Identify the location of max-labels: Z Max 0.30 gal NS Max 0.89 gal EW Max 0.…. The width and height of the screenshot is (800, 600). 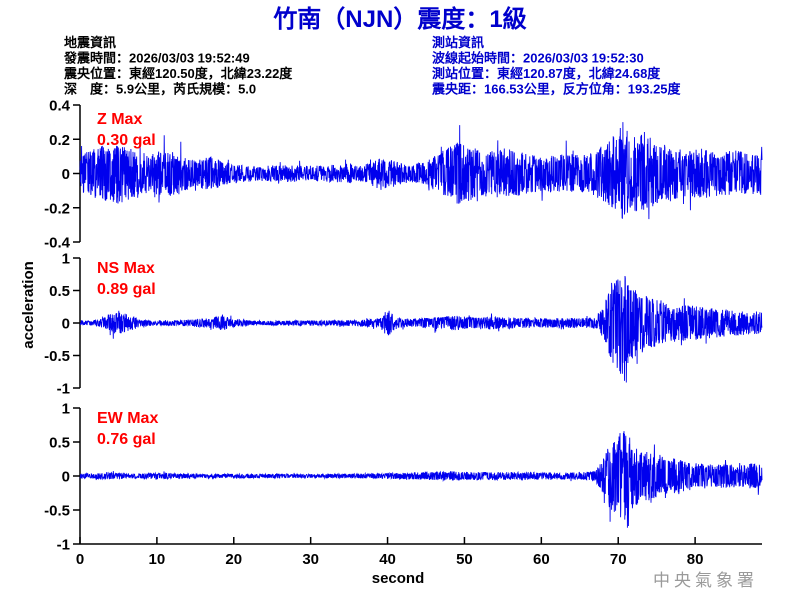
(127, 279).